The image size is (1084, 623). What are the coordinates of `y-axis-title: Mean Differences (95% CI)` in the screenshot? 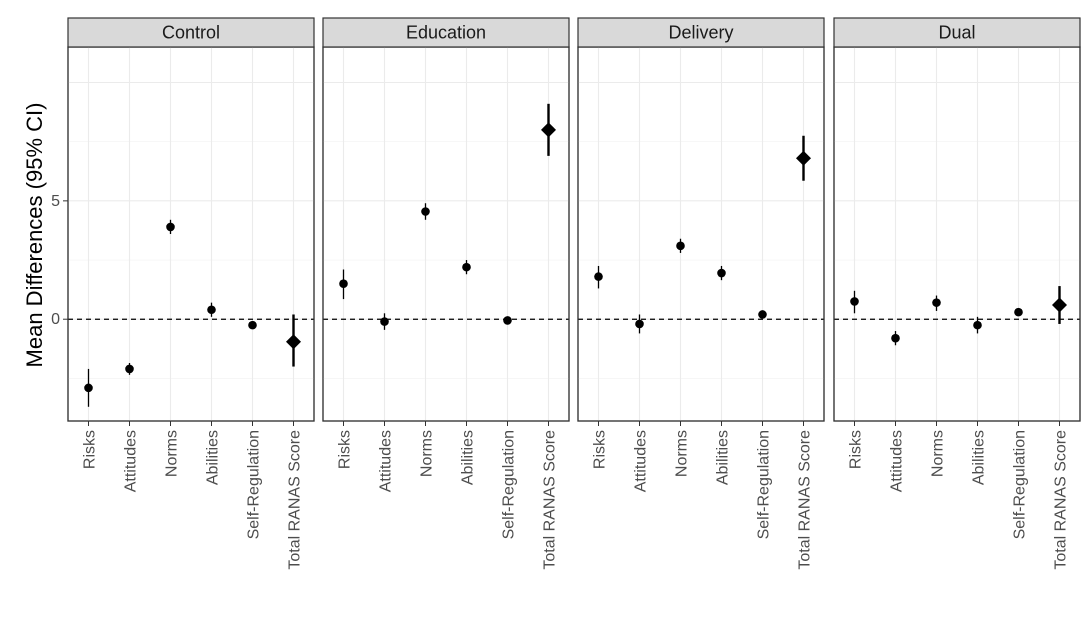 It's located at (34, 235).